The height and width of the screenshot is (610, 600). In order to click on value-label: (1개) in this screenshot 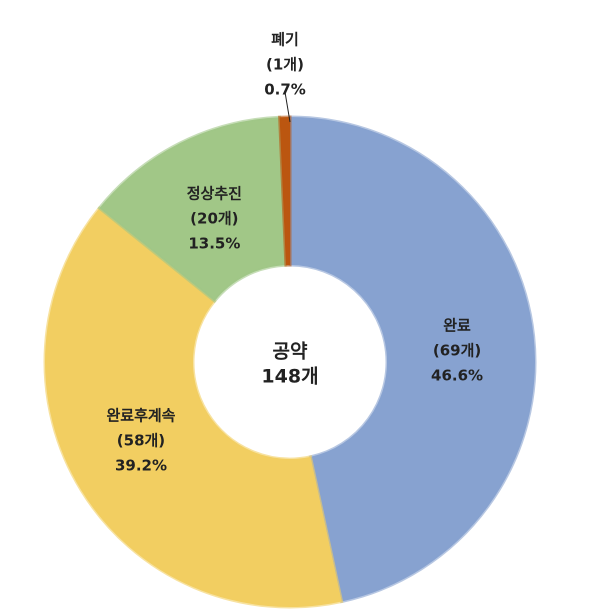, I will do `click(285, 65)`.